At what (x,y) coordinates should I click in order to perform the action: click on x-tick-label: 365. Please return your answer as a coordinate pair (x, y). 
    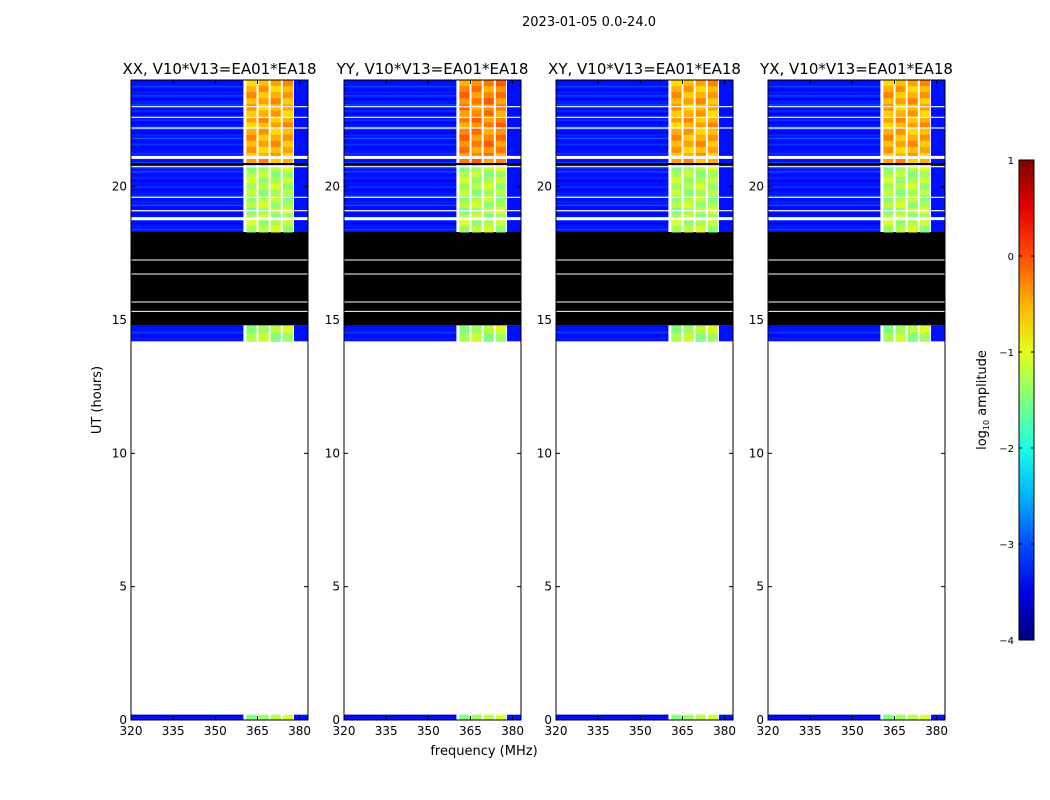
    Looking at the image, I should click on (682, 731).